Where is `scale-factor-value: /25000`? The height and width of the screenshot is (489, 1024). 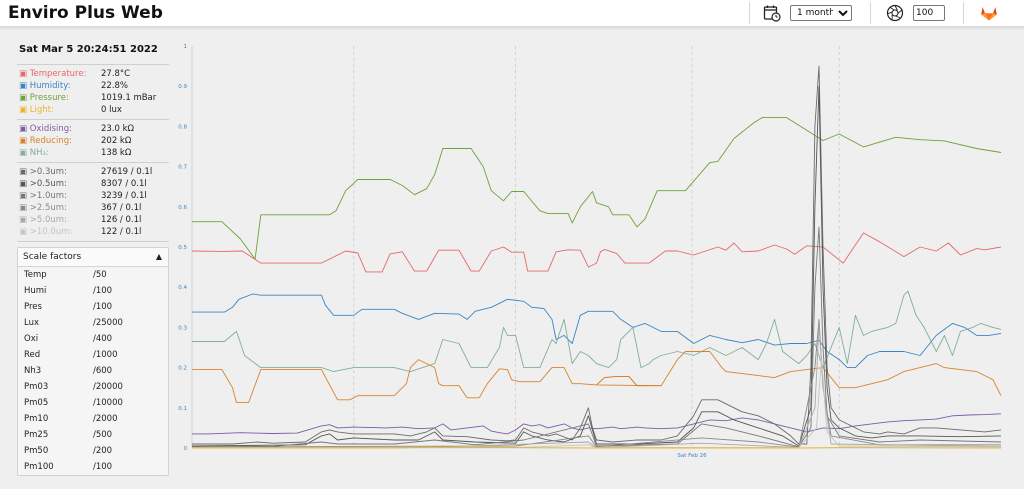 scale-factor-value: /25000 is located at coordinates (108, 323).